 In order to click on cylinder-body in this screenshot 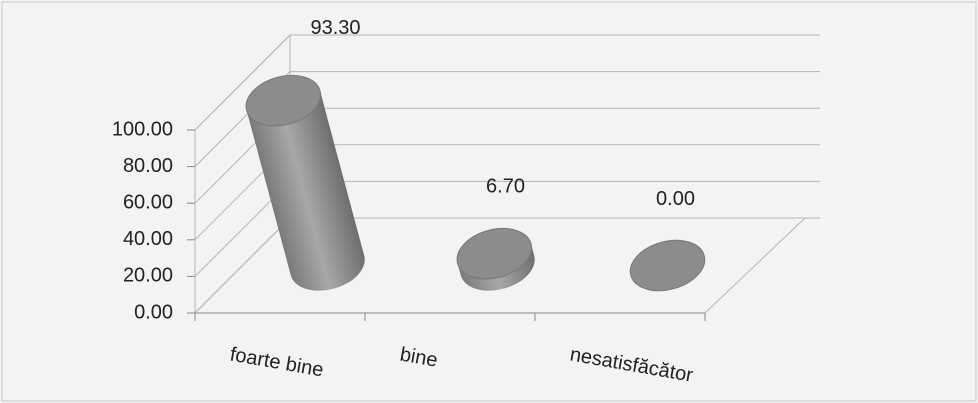, I will do `click(305, 190)`.